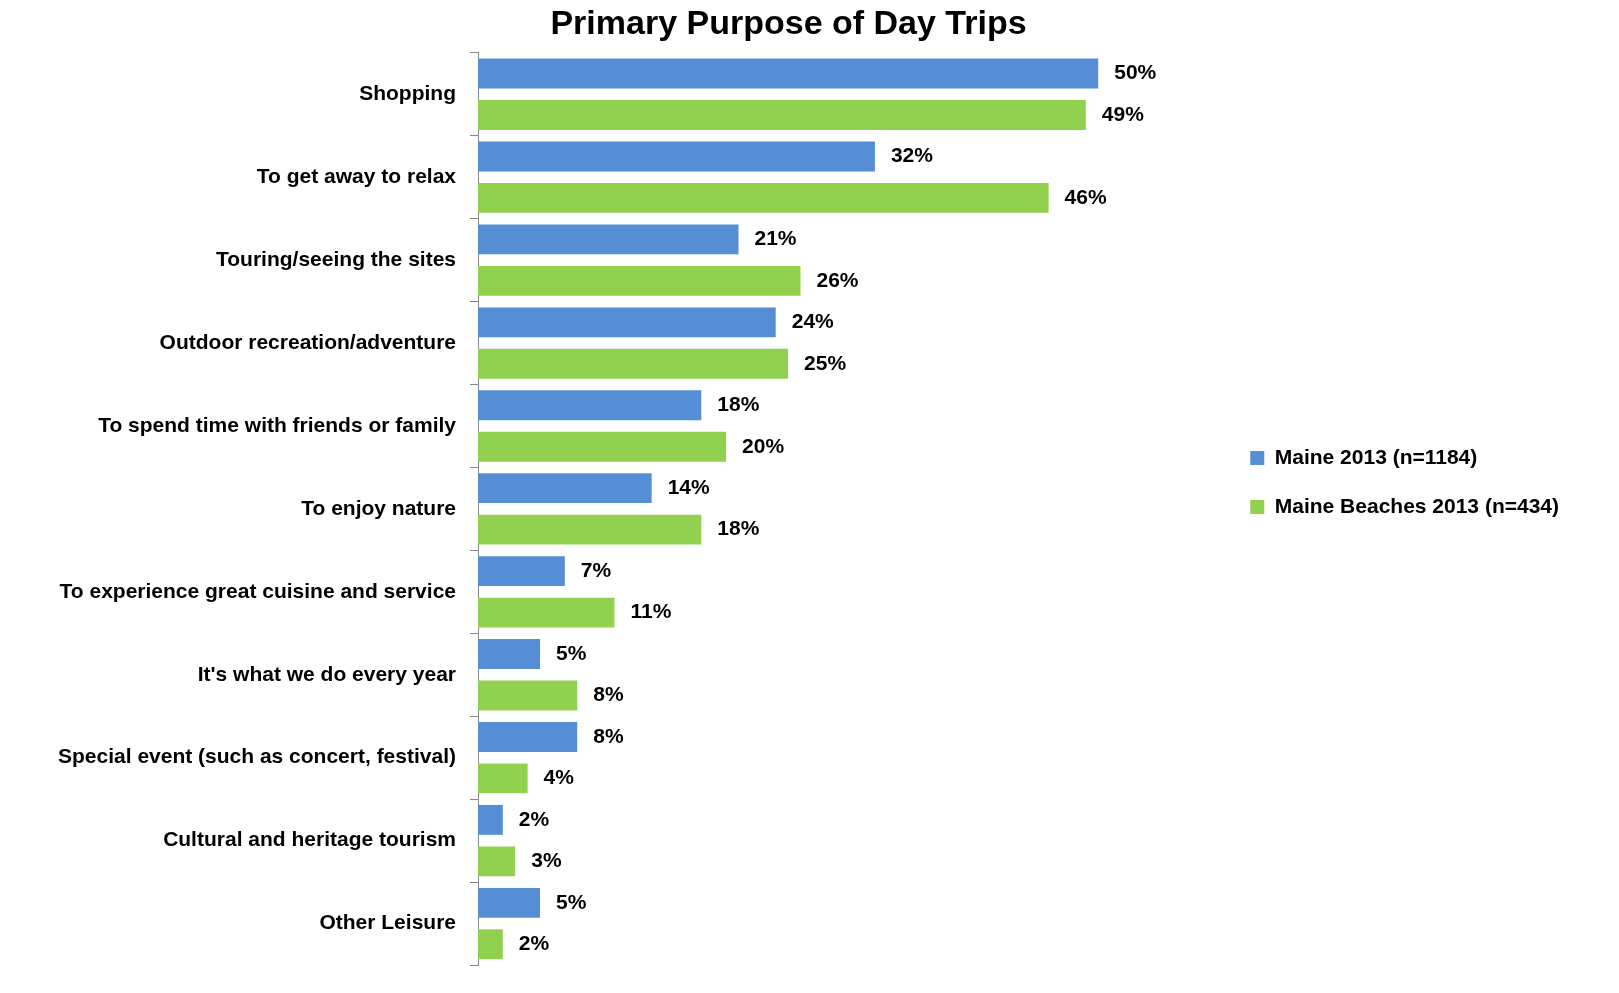 The image size is (1619, 993). I want to click on y-tick-label: To experience great cuisine and service, so click(257, 590).